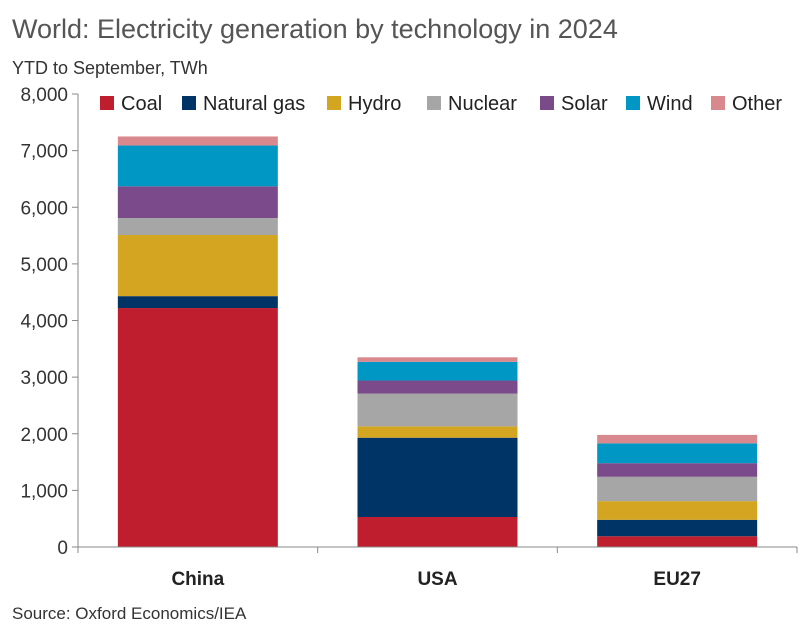 This screenshot has width=801, height=636. Describe the element at coordinates (670, 104) in the screenshot. I see `legend-label: Wind` at that location.